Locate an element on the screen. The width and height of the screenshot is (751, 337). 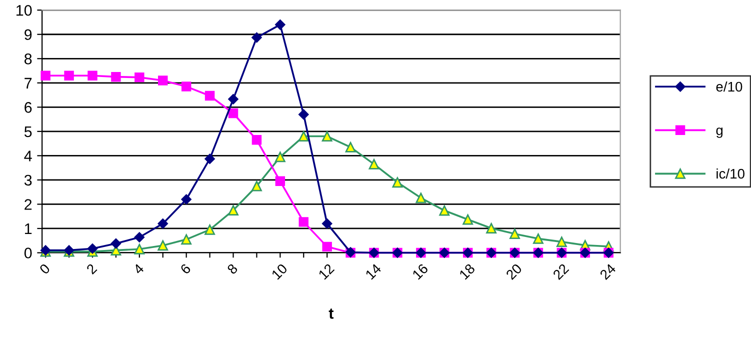
x-tick-label: 24 is located at coordinates (607, 271).